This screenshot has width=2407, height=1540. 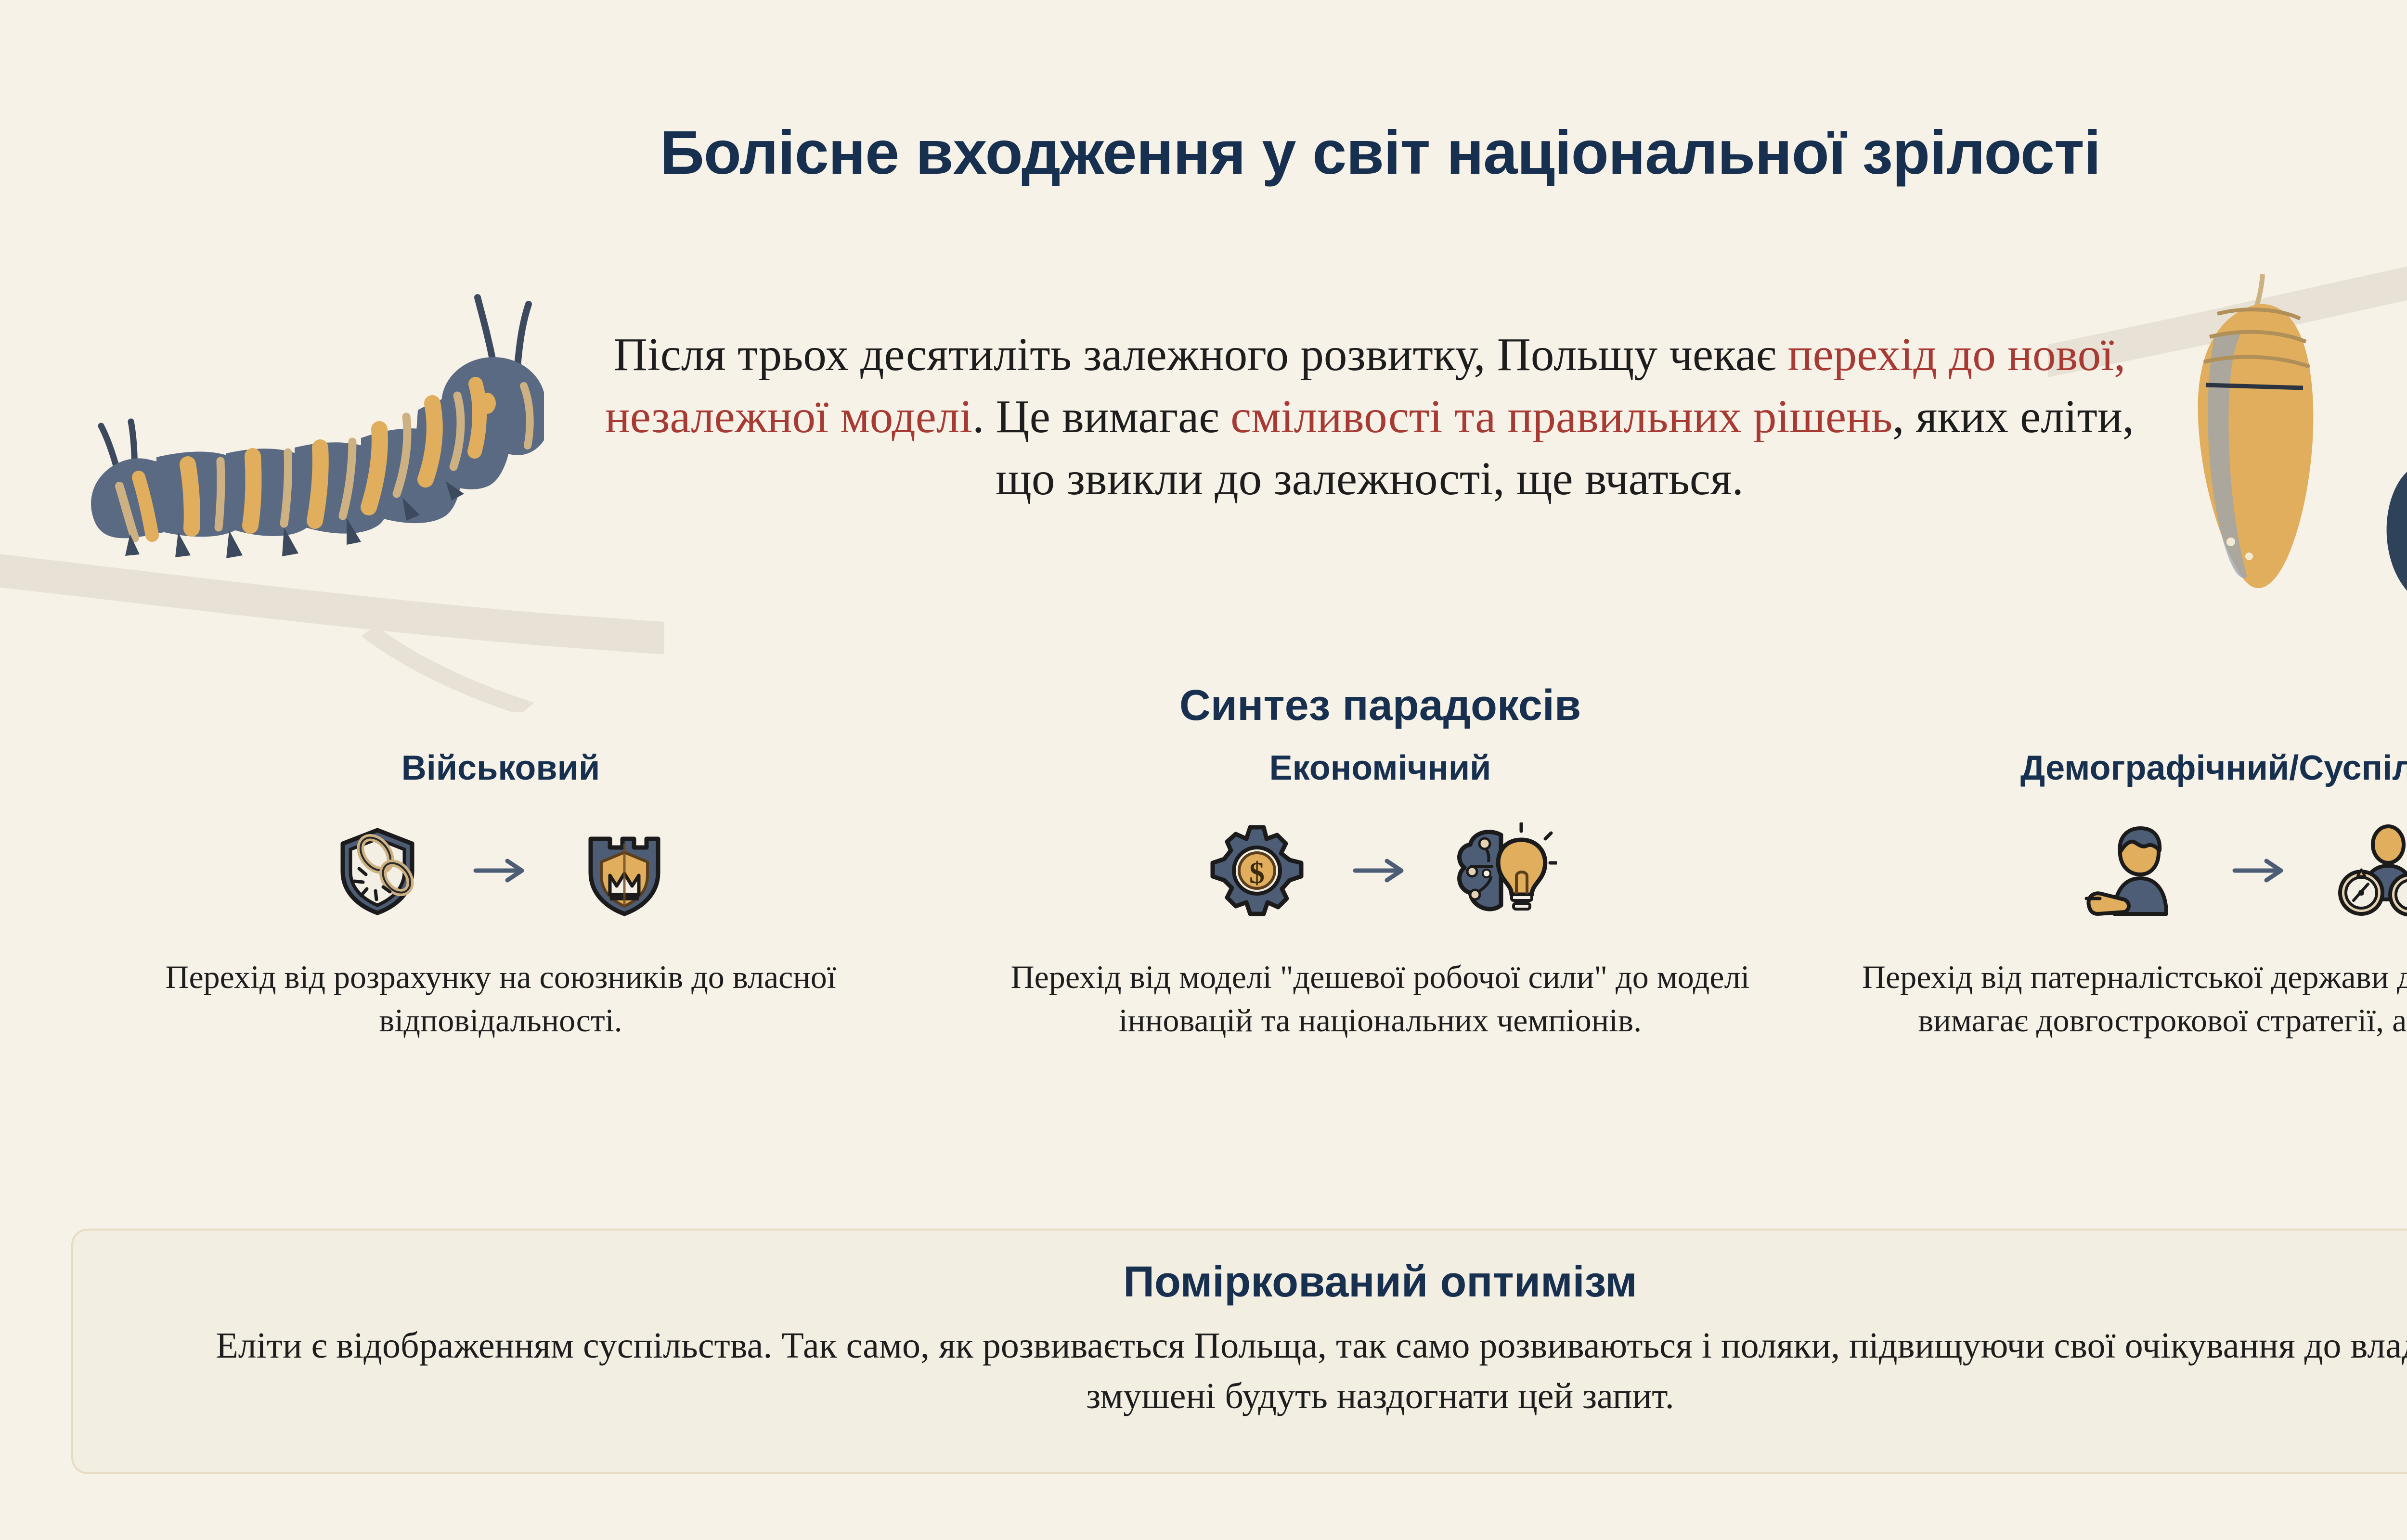 I want to click on paradox-column-economic: Економічний $, so click(x=1380, y=895).